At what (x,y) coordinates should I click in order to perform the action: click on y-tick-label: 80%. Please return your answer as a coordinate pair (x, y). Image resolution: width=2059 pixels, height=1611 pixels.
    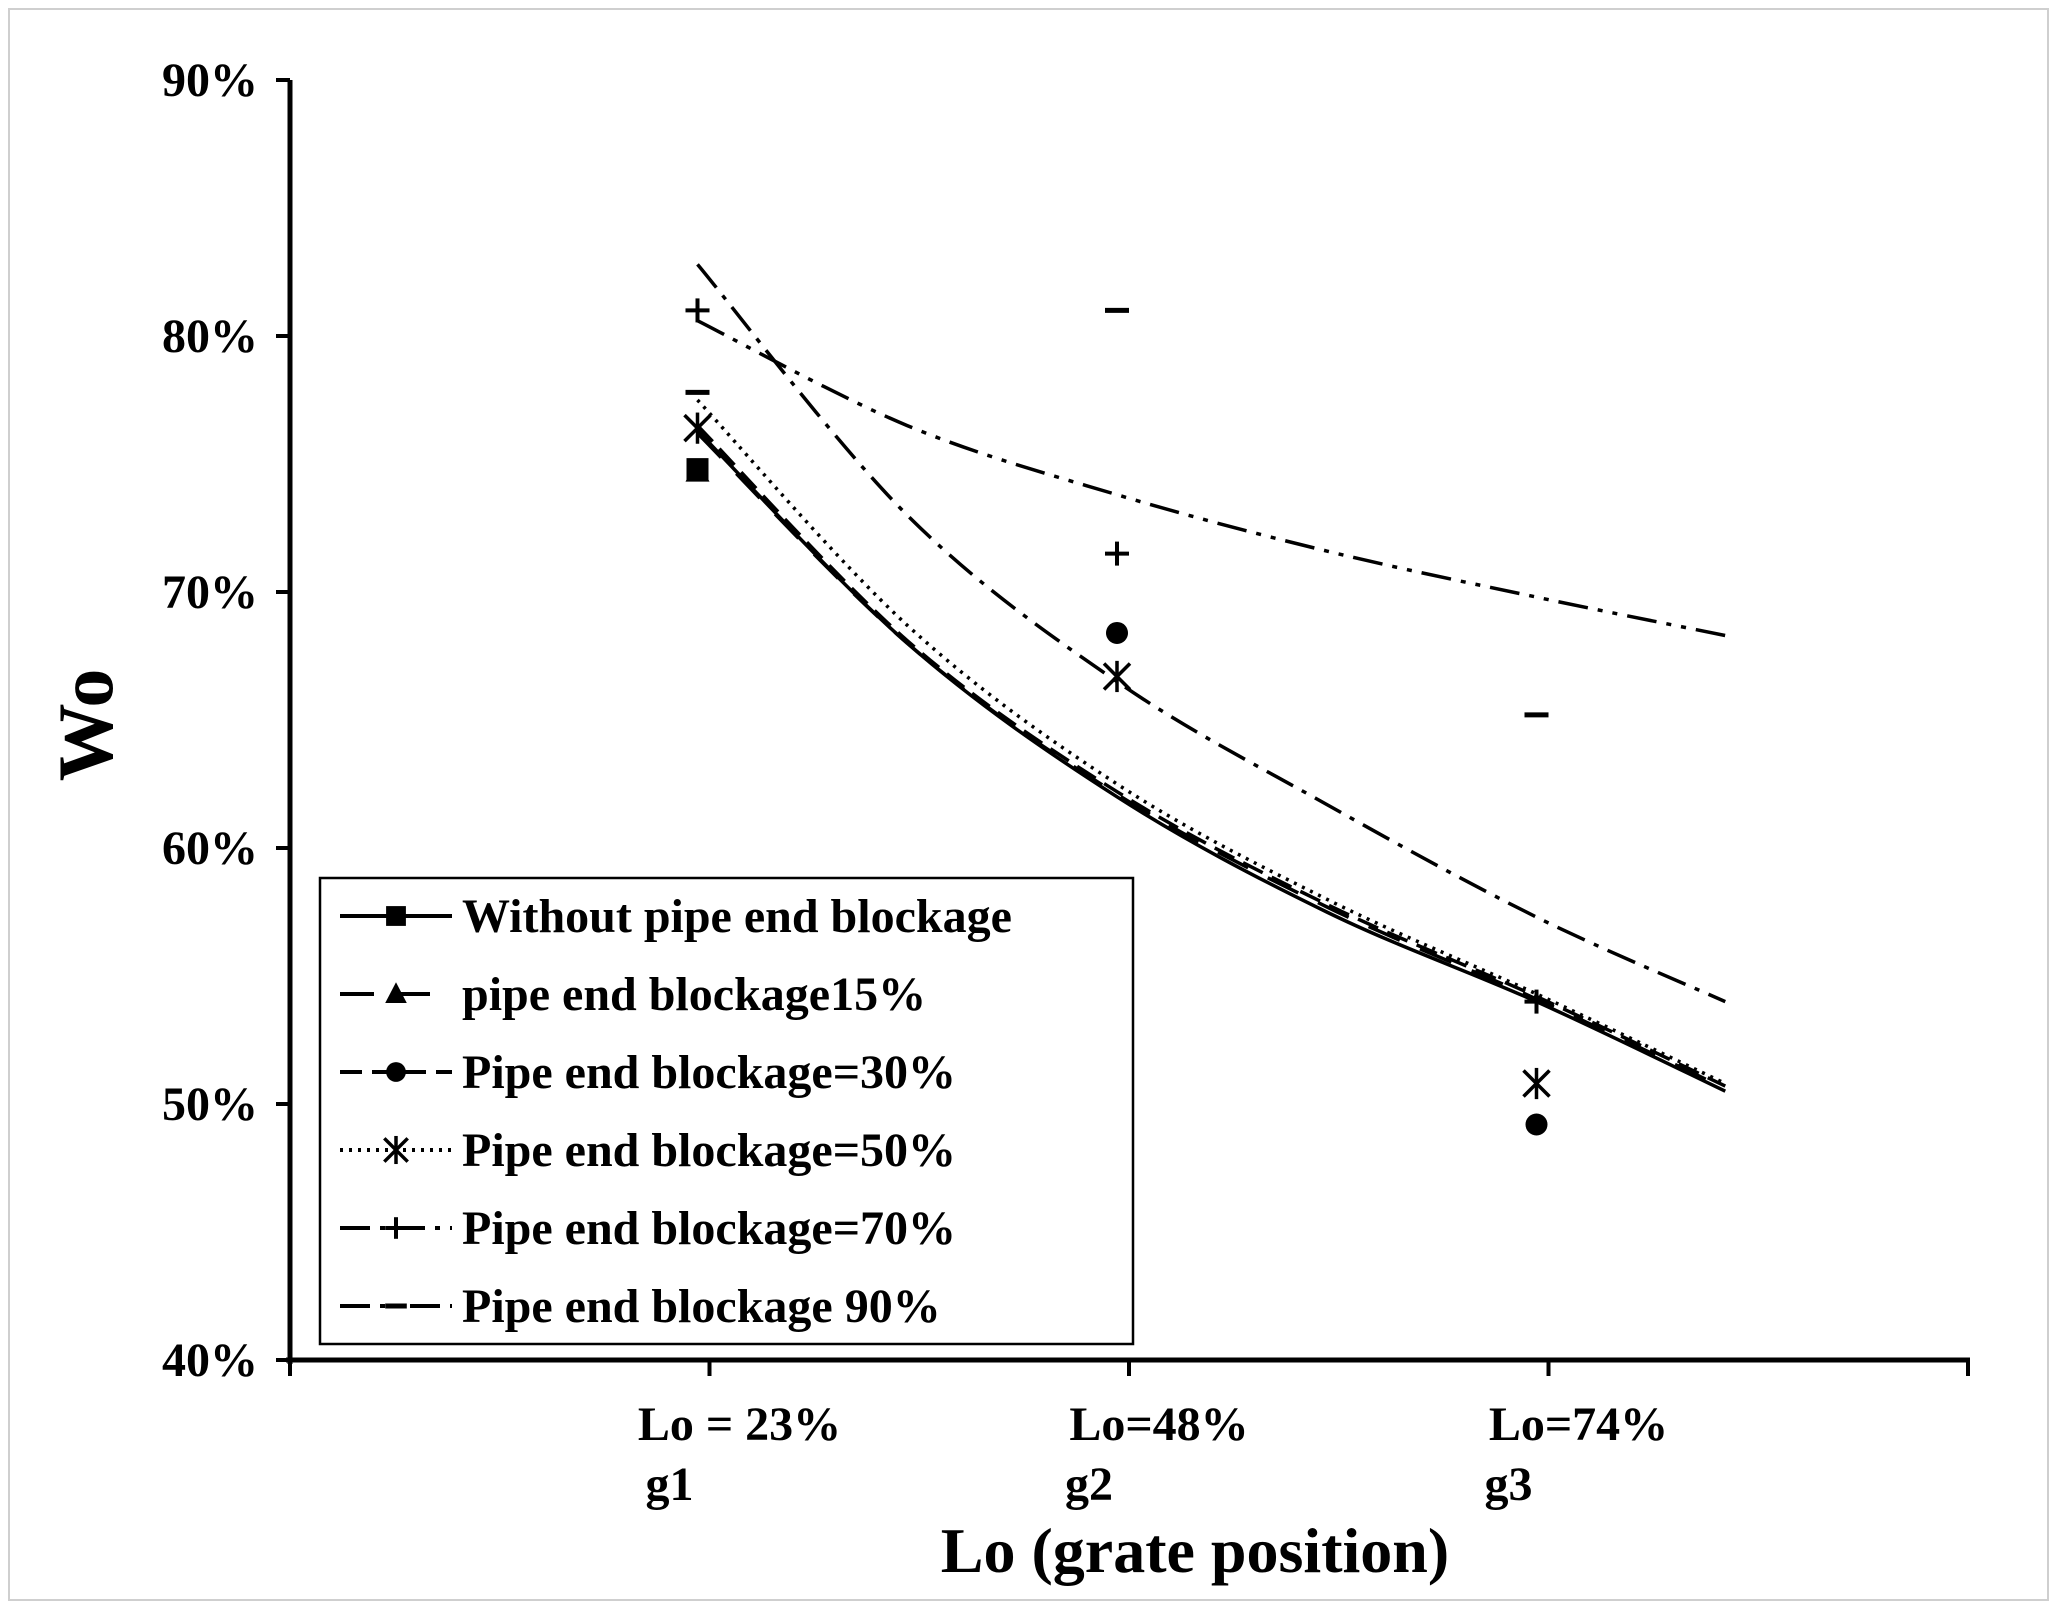
    Looking at the image, I should click on (210, 336).